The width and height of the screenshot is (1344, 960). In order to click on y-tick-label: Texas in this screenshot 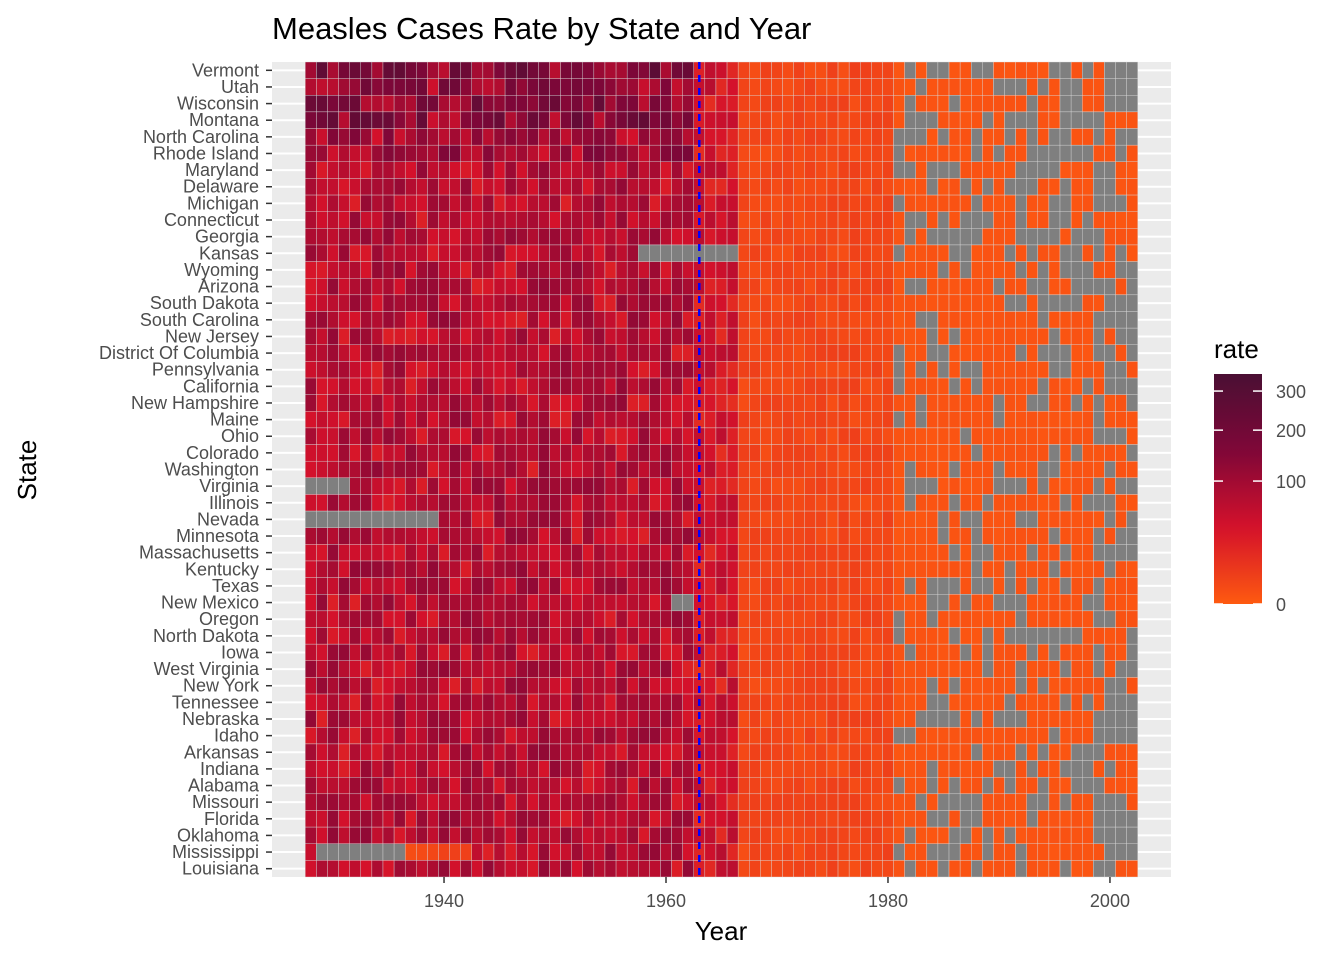, I will do `click(235, 586)`.